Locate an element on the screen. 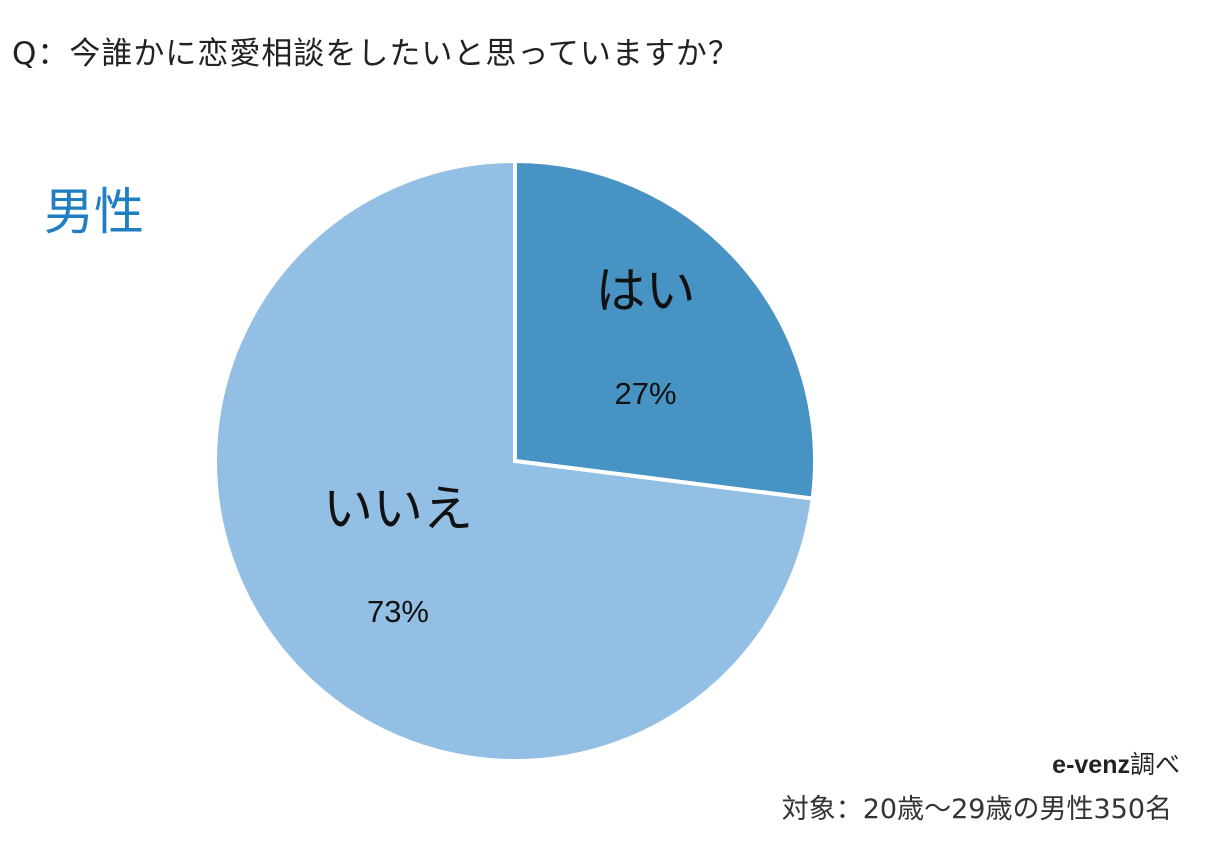  pie-percent-1: 73% is located at coordinates (398, 611).